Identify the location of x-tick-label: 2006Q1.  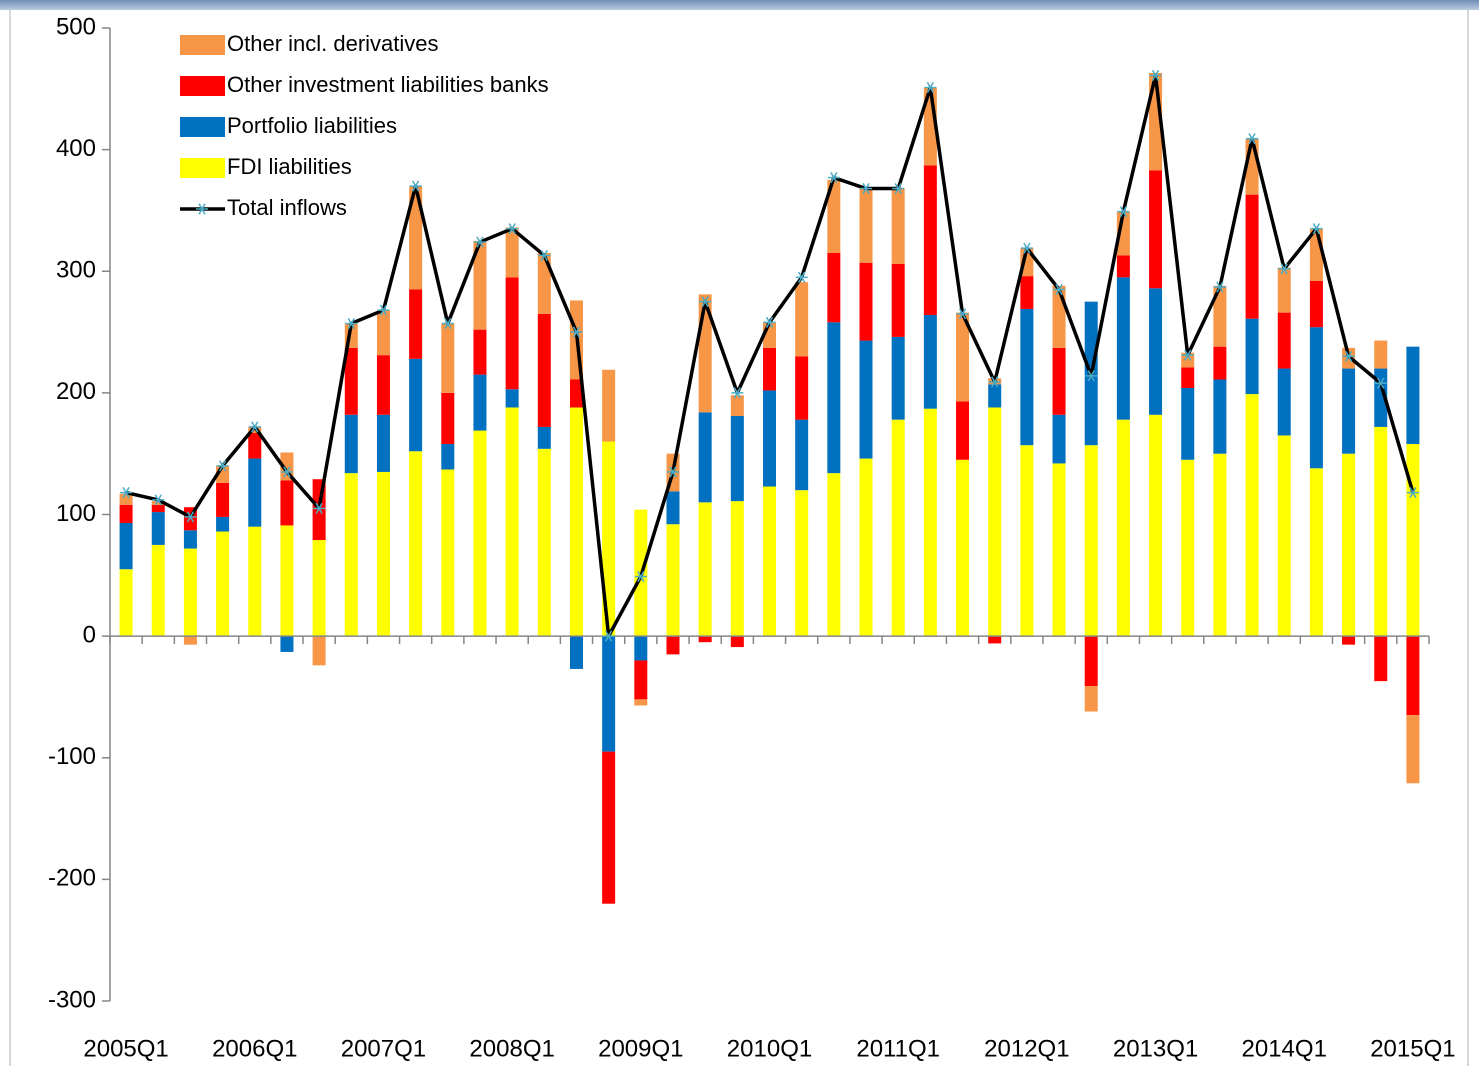
(254, 1048).